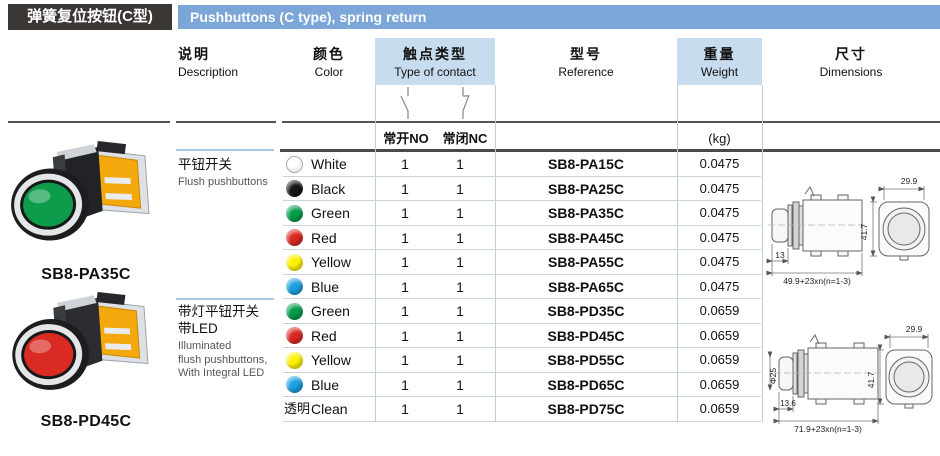 The height and width of the screenshot is (456, 940). I want to click on color-header-en: Color, so click(329, 72).